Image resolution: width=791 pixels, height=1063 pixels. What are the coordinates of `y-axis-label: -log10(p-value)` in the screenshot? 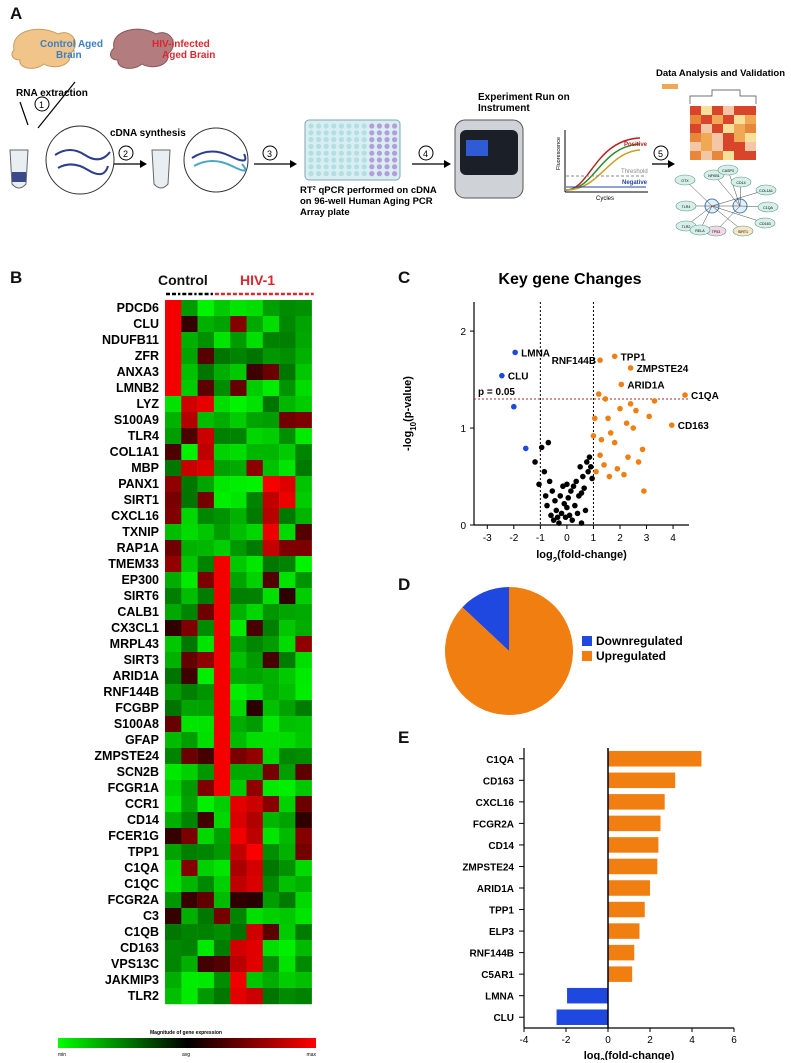 It's located at (410, 413).